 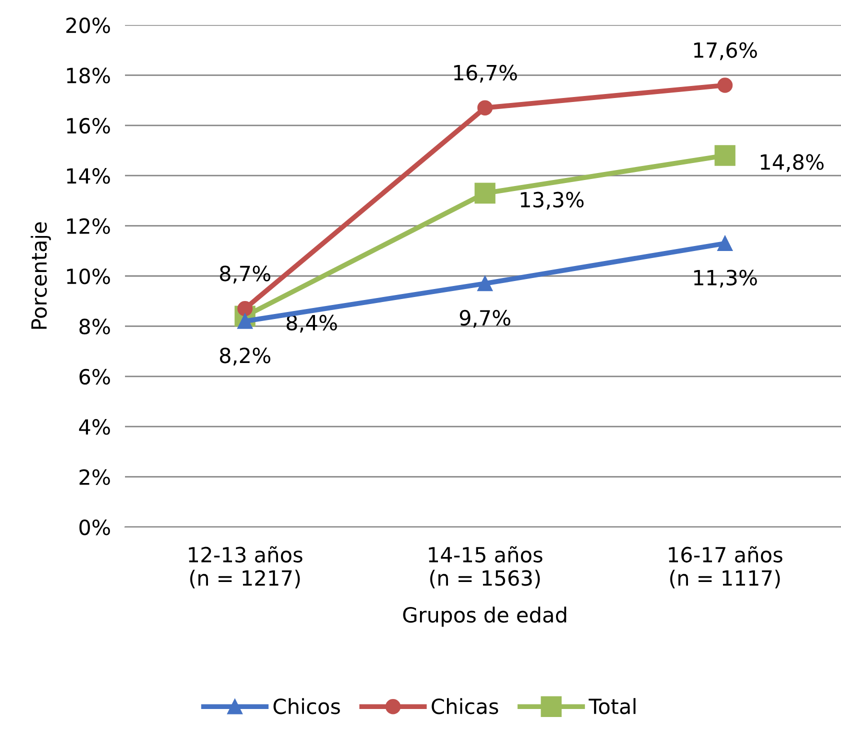 I want to click on y-tick-label: 8%, so click(x=94, y=326).